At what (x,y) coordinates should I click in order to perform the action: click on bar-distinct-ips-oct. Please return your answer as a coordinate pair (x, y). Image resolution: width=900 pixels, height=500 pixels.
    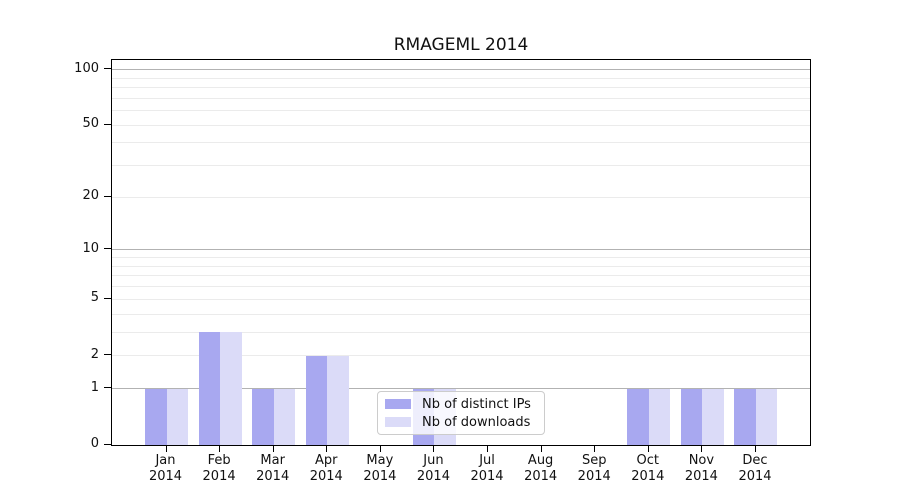
    Looking at the image, I should click on (638, 416).